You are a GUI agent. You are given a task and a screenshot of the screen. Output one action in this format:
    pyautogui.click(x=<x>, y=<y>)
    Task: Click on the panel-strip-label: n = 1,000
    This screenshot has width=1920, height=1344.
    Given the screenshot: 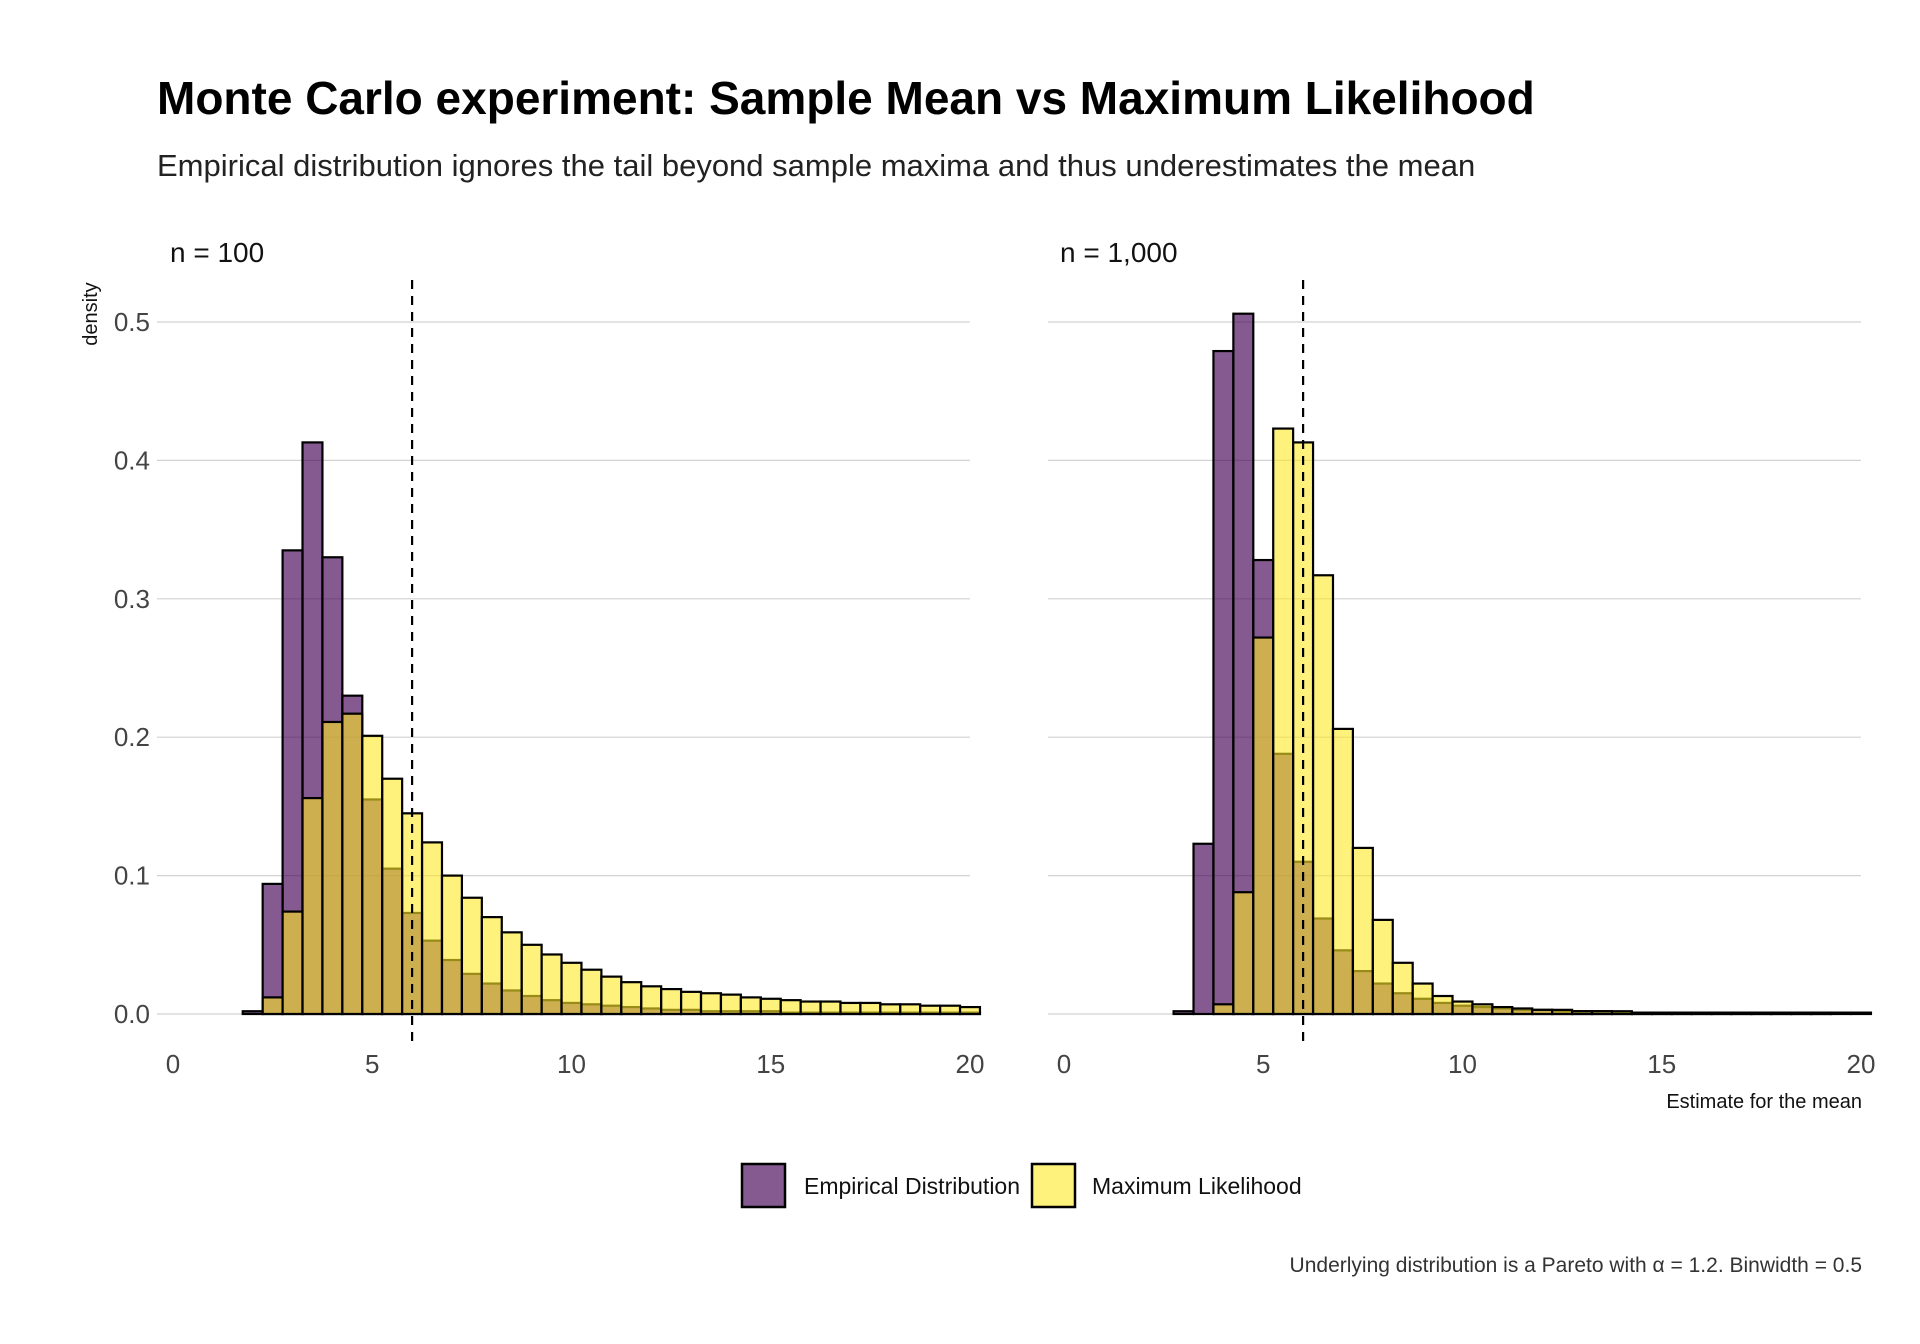 What is the action you would take?
    pyautogui.click(x=1119, y=252)
    